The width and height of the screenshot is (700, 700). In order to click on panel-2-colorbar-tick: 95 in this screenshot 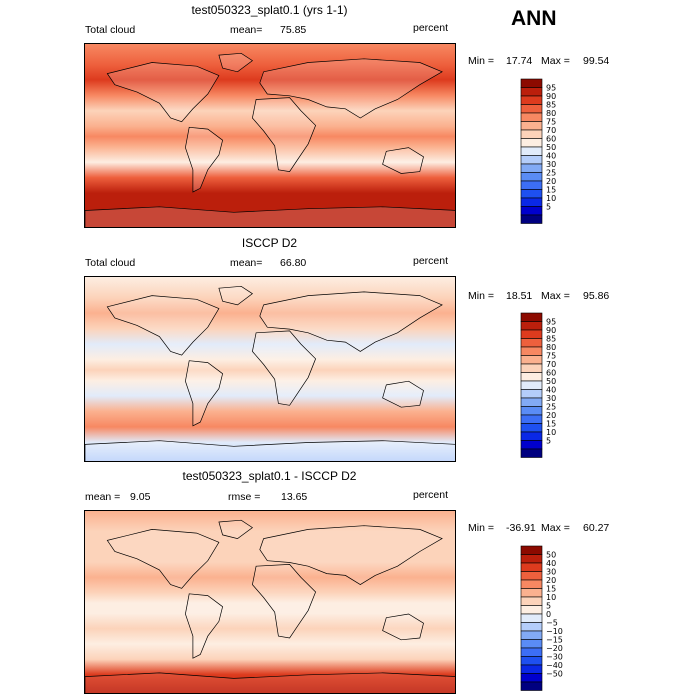, I will do `click(551, 322)`.